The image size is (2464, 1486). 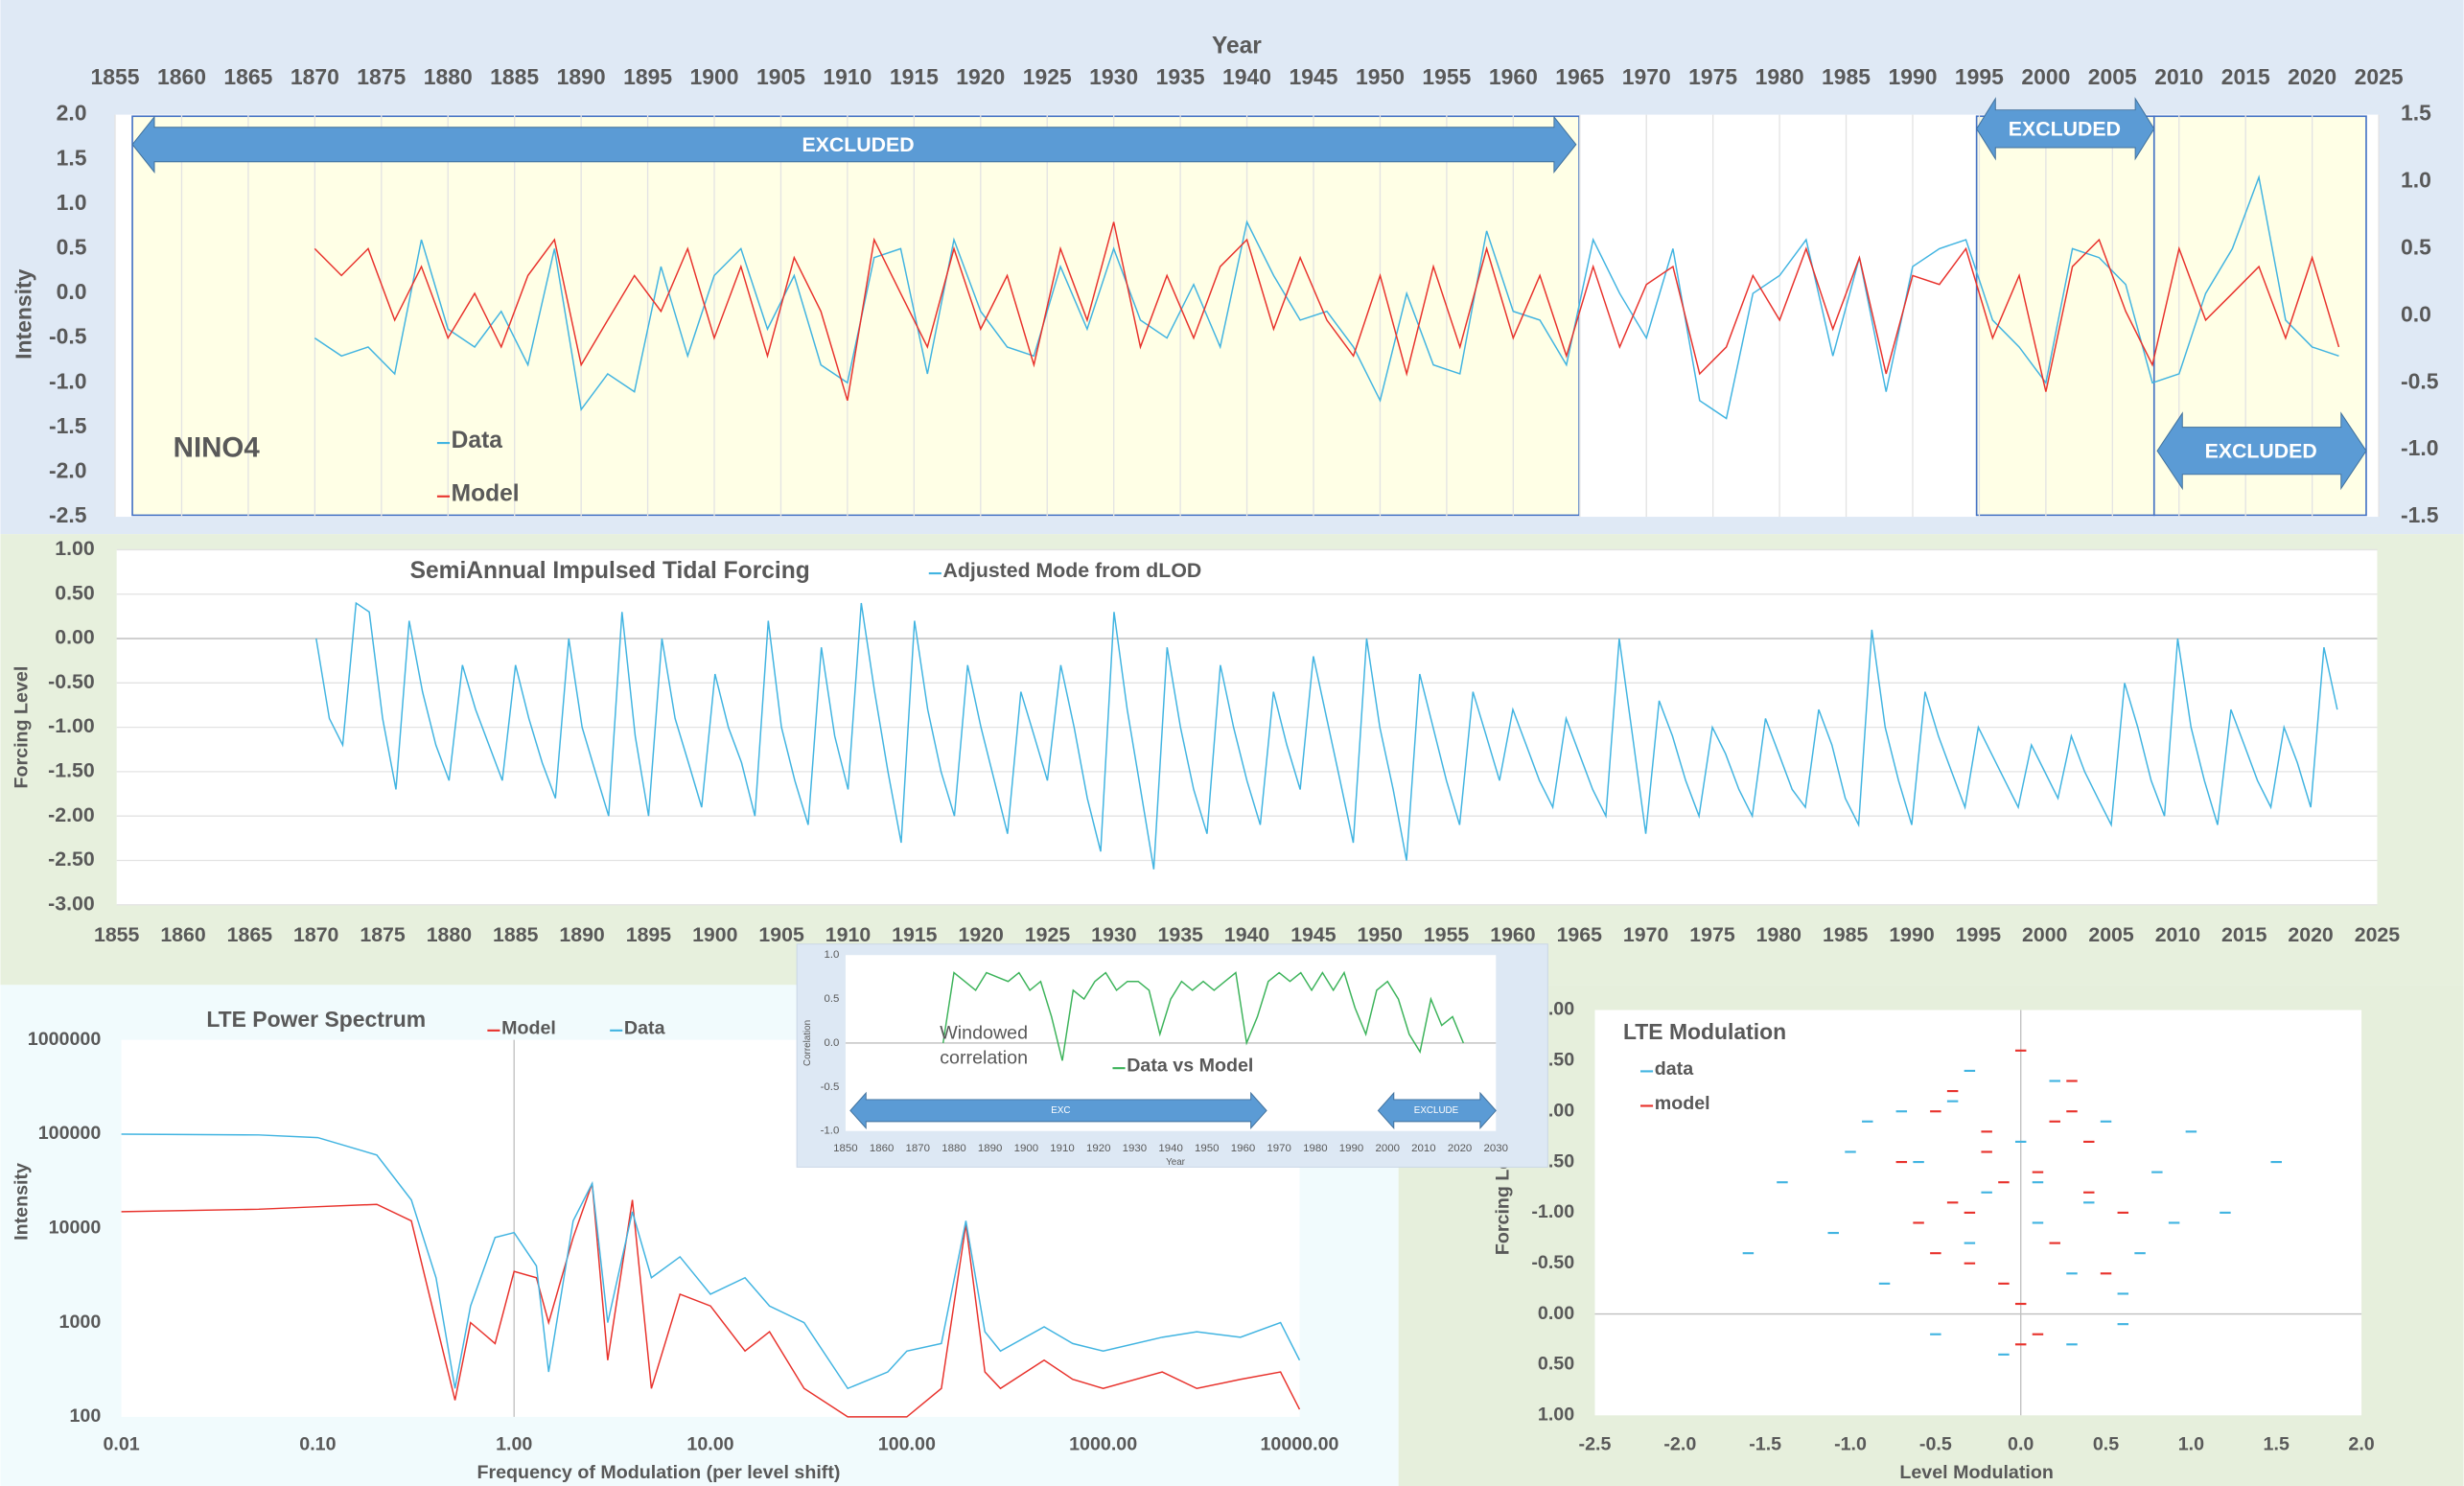 I want to click on y-tick-label: -0.50, so click(x=71, y=681).